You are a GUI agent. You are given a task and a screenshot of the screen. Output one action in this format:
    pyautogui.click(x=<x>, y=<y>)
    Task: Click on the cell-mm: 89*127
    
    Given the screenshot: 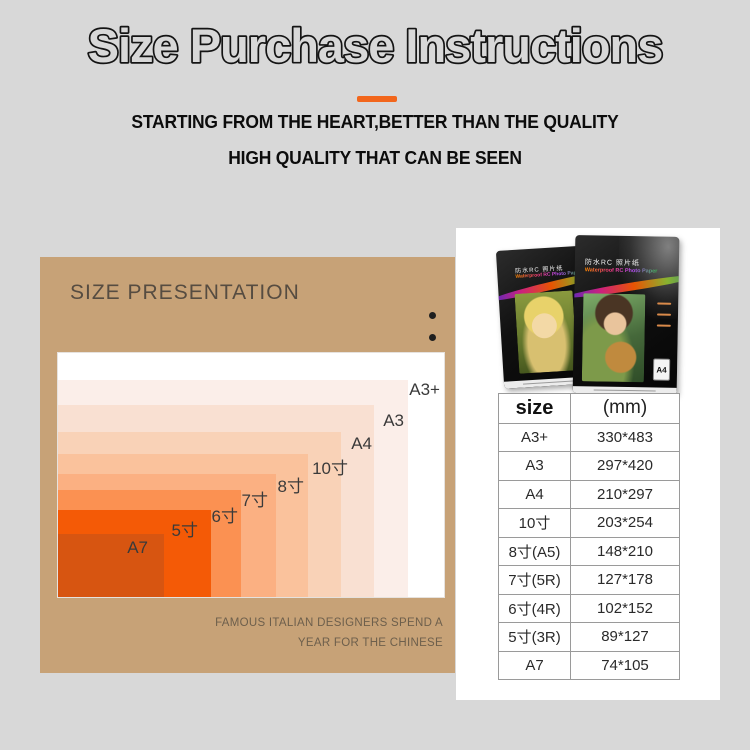 What is the action you would take?
    pyautogui.click(x=625, y=637)
    